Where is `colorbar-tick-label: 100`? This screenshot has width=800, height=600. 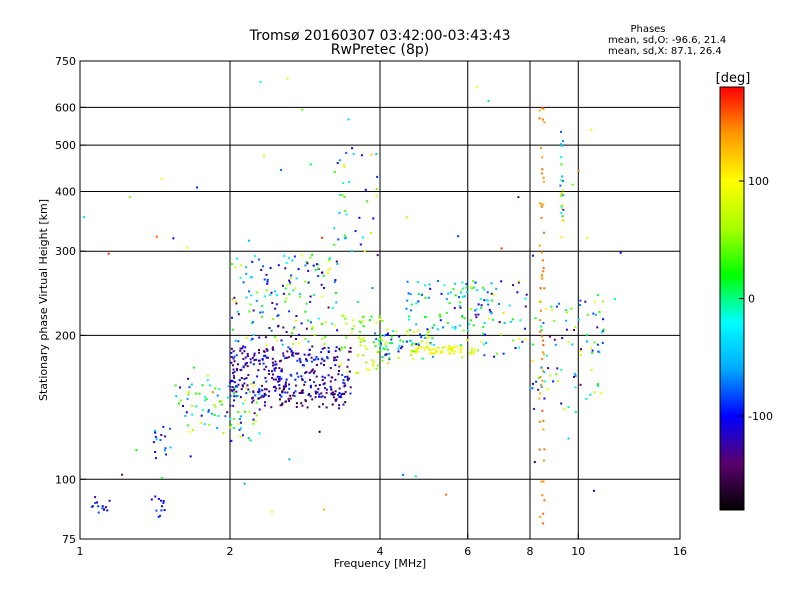
colorbar-tick-label: 100 is located at coordinates (758, 181).